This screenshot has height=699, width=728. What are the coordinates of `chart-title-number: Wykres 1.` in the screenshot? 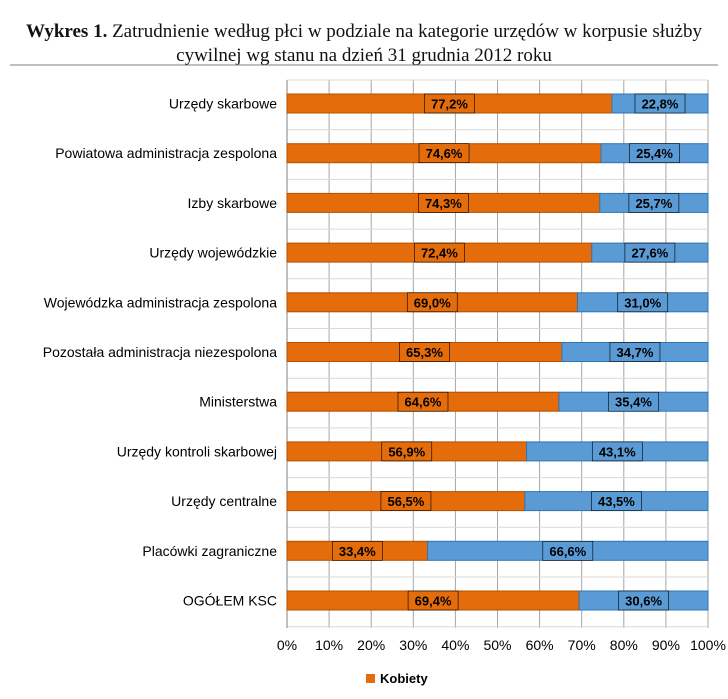 It's located at (67, 31).